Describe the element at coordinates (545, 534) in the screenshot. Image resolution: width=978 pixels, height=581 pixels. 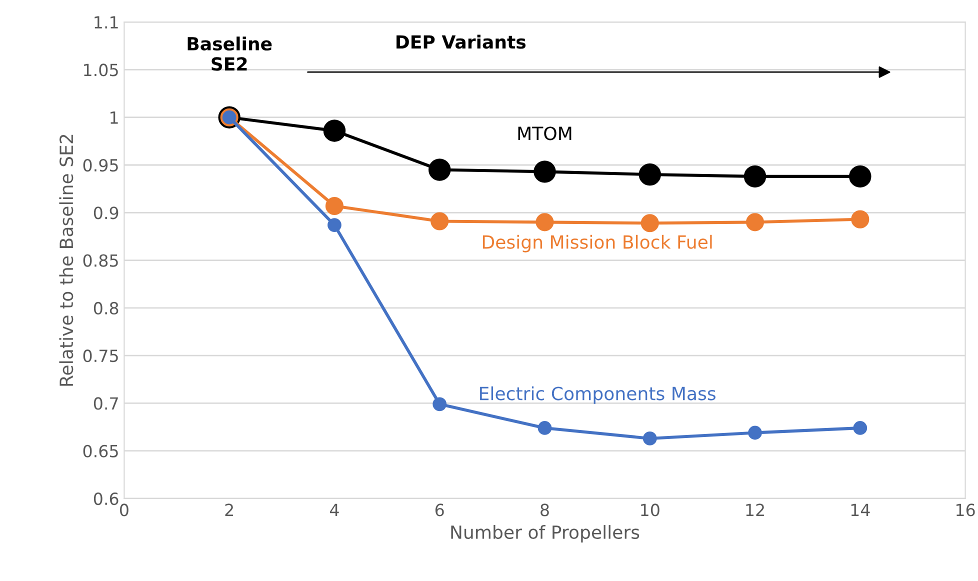
I see `x-axis-title: Number of Propellers` at that location.